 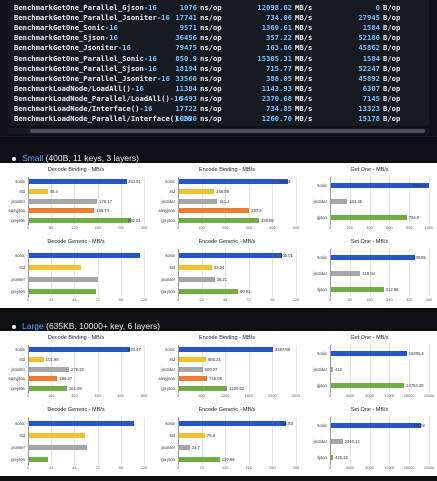 What do you see at coordinates (92, 78) in the screenshot?
I see `terminal-line: BenchmarkGetOne_Parallel_Jsoniter-16` at bounding box center [92, 78].